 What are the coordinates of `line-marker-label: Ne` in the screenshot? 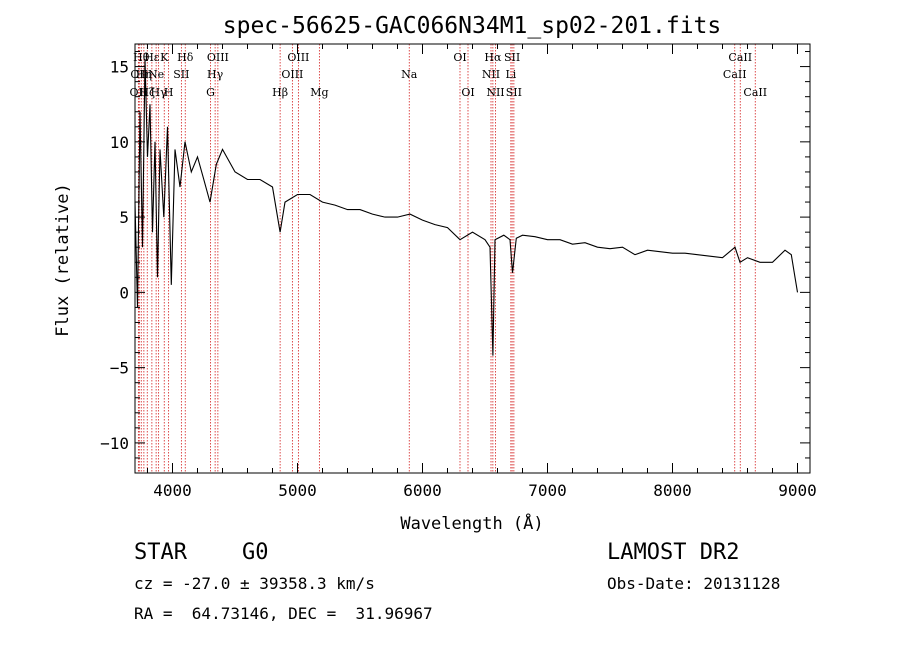 It's located at (156, 74).